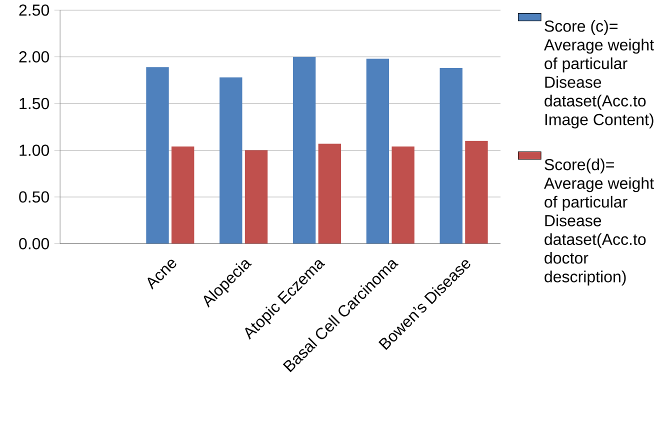 This screenshot has height=444, width=670. What do you see at coordinates (599, 222) in the screenshot?
I see `legend-label: Score(d)= Average weight of particular Disease dataset(Acc.to doctor description)` at bounding box center [599, 222].